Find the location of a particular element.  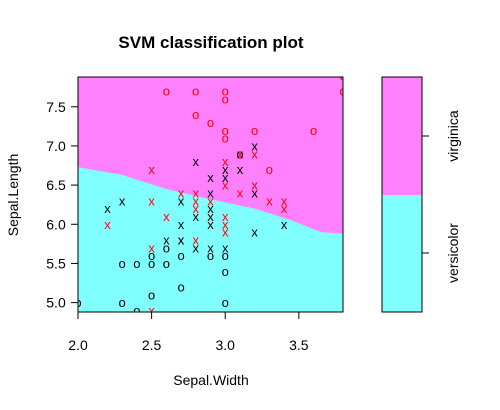

x-tick-label: 2.5 is located at coordinates (152, 345).